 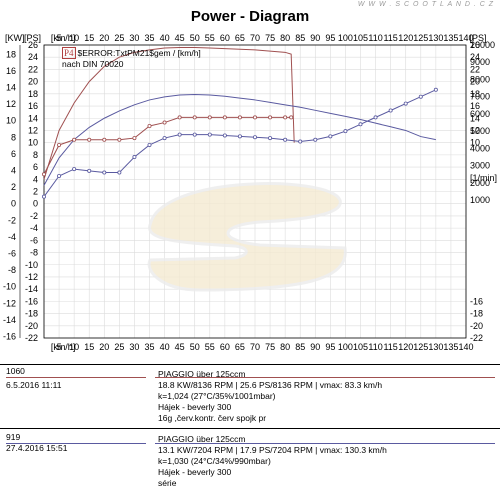 What do you see at coordinates (11, 88) in the screenshot?
I see `kw-tick-label: 14` at bounding box center [11, 88].